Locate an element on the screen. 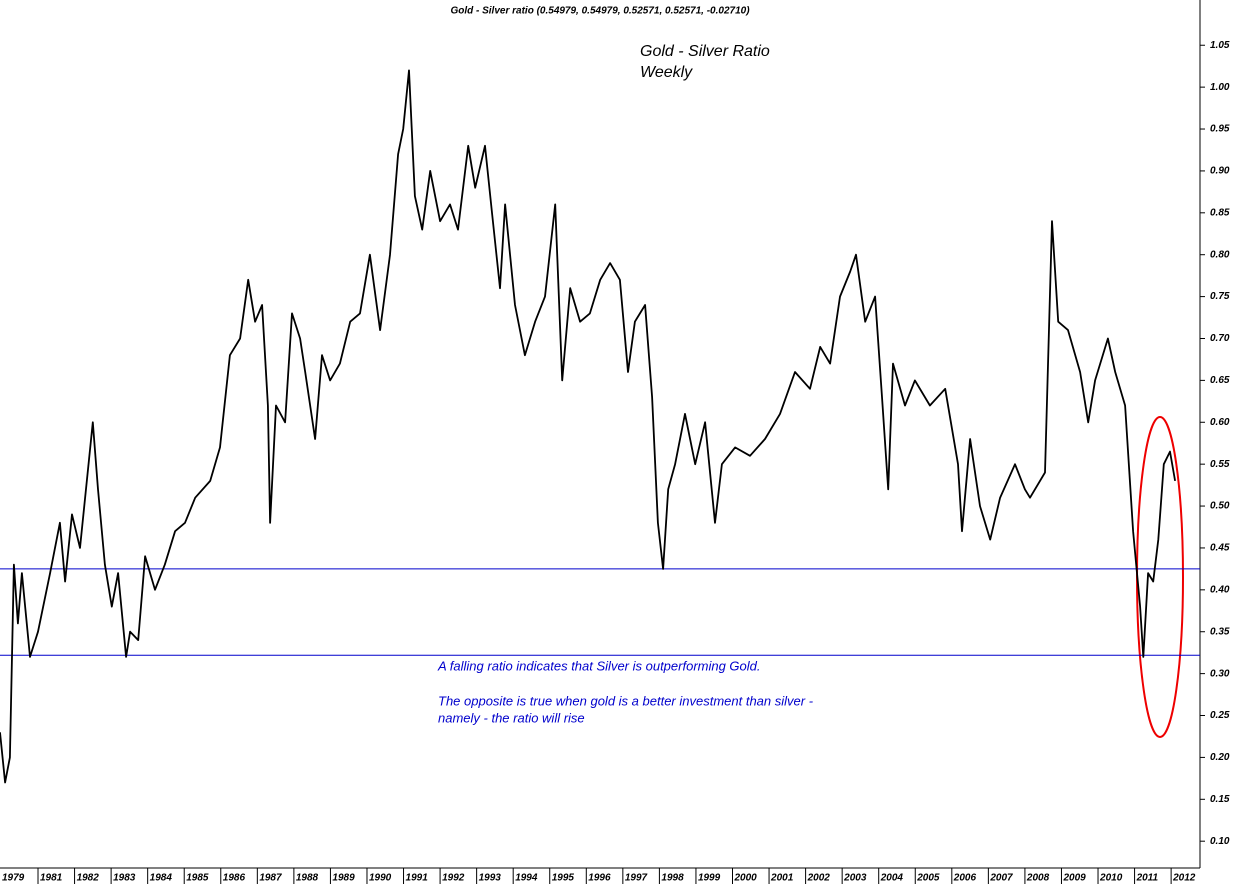 This screenshot has width=1250, height=885. x-tick-label: 1992 is located at coordinates (453, 878).